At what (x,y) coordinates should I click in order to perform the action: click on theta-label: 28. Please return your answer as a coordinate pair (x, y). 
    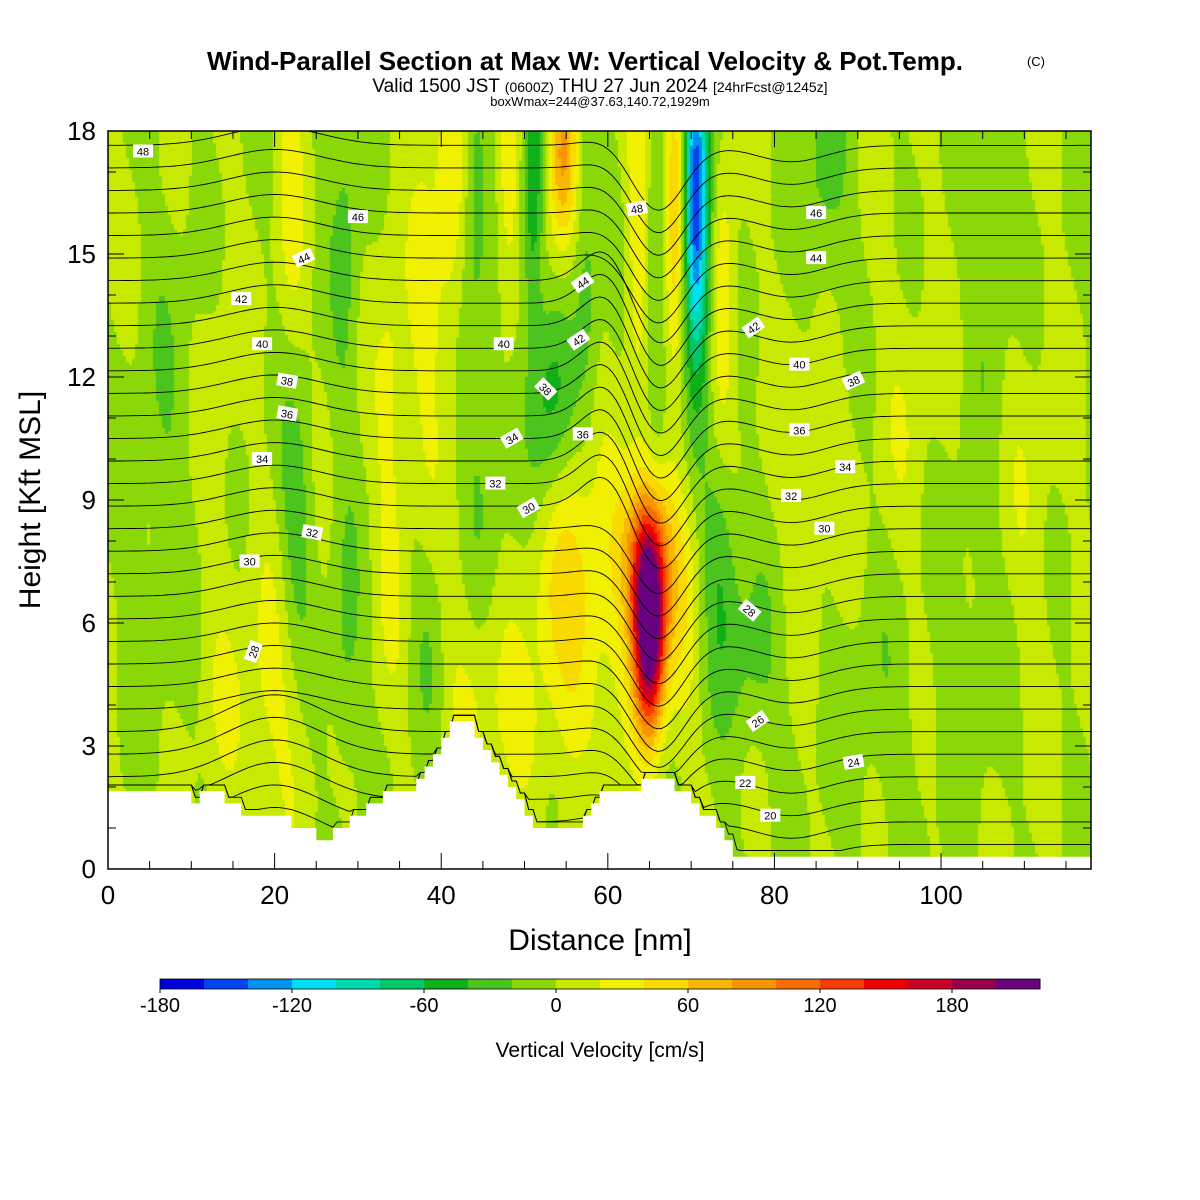
    Looking at the image, I should click on (253, 651).